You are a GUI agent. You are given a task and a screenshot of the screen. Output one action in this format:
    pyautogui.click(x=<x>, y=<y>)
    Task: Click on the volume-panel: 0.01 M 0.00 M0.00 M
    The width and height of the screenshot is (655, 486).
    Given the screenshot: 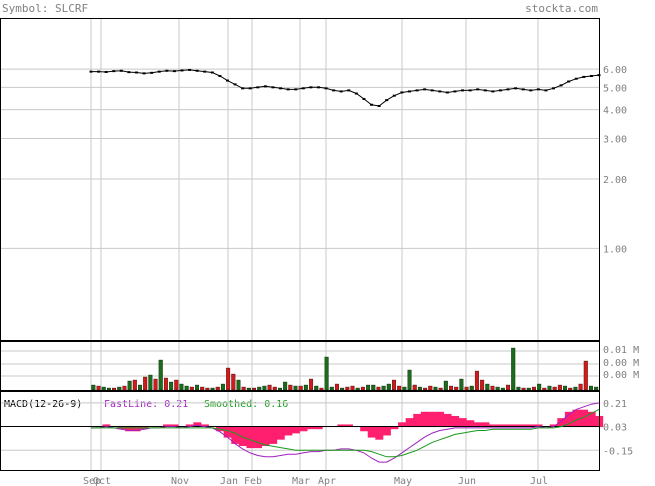 What is the action you would take?
    pyautogui.click(x=319, y=366)
    